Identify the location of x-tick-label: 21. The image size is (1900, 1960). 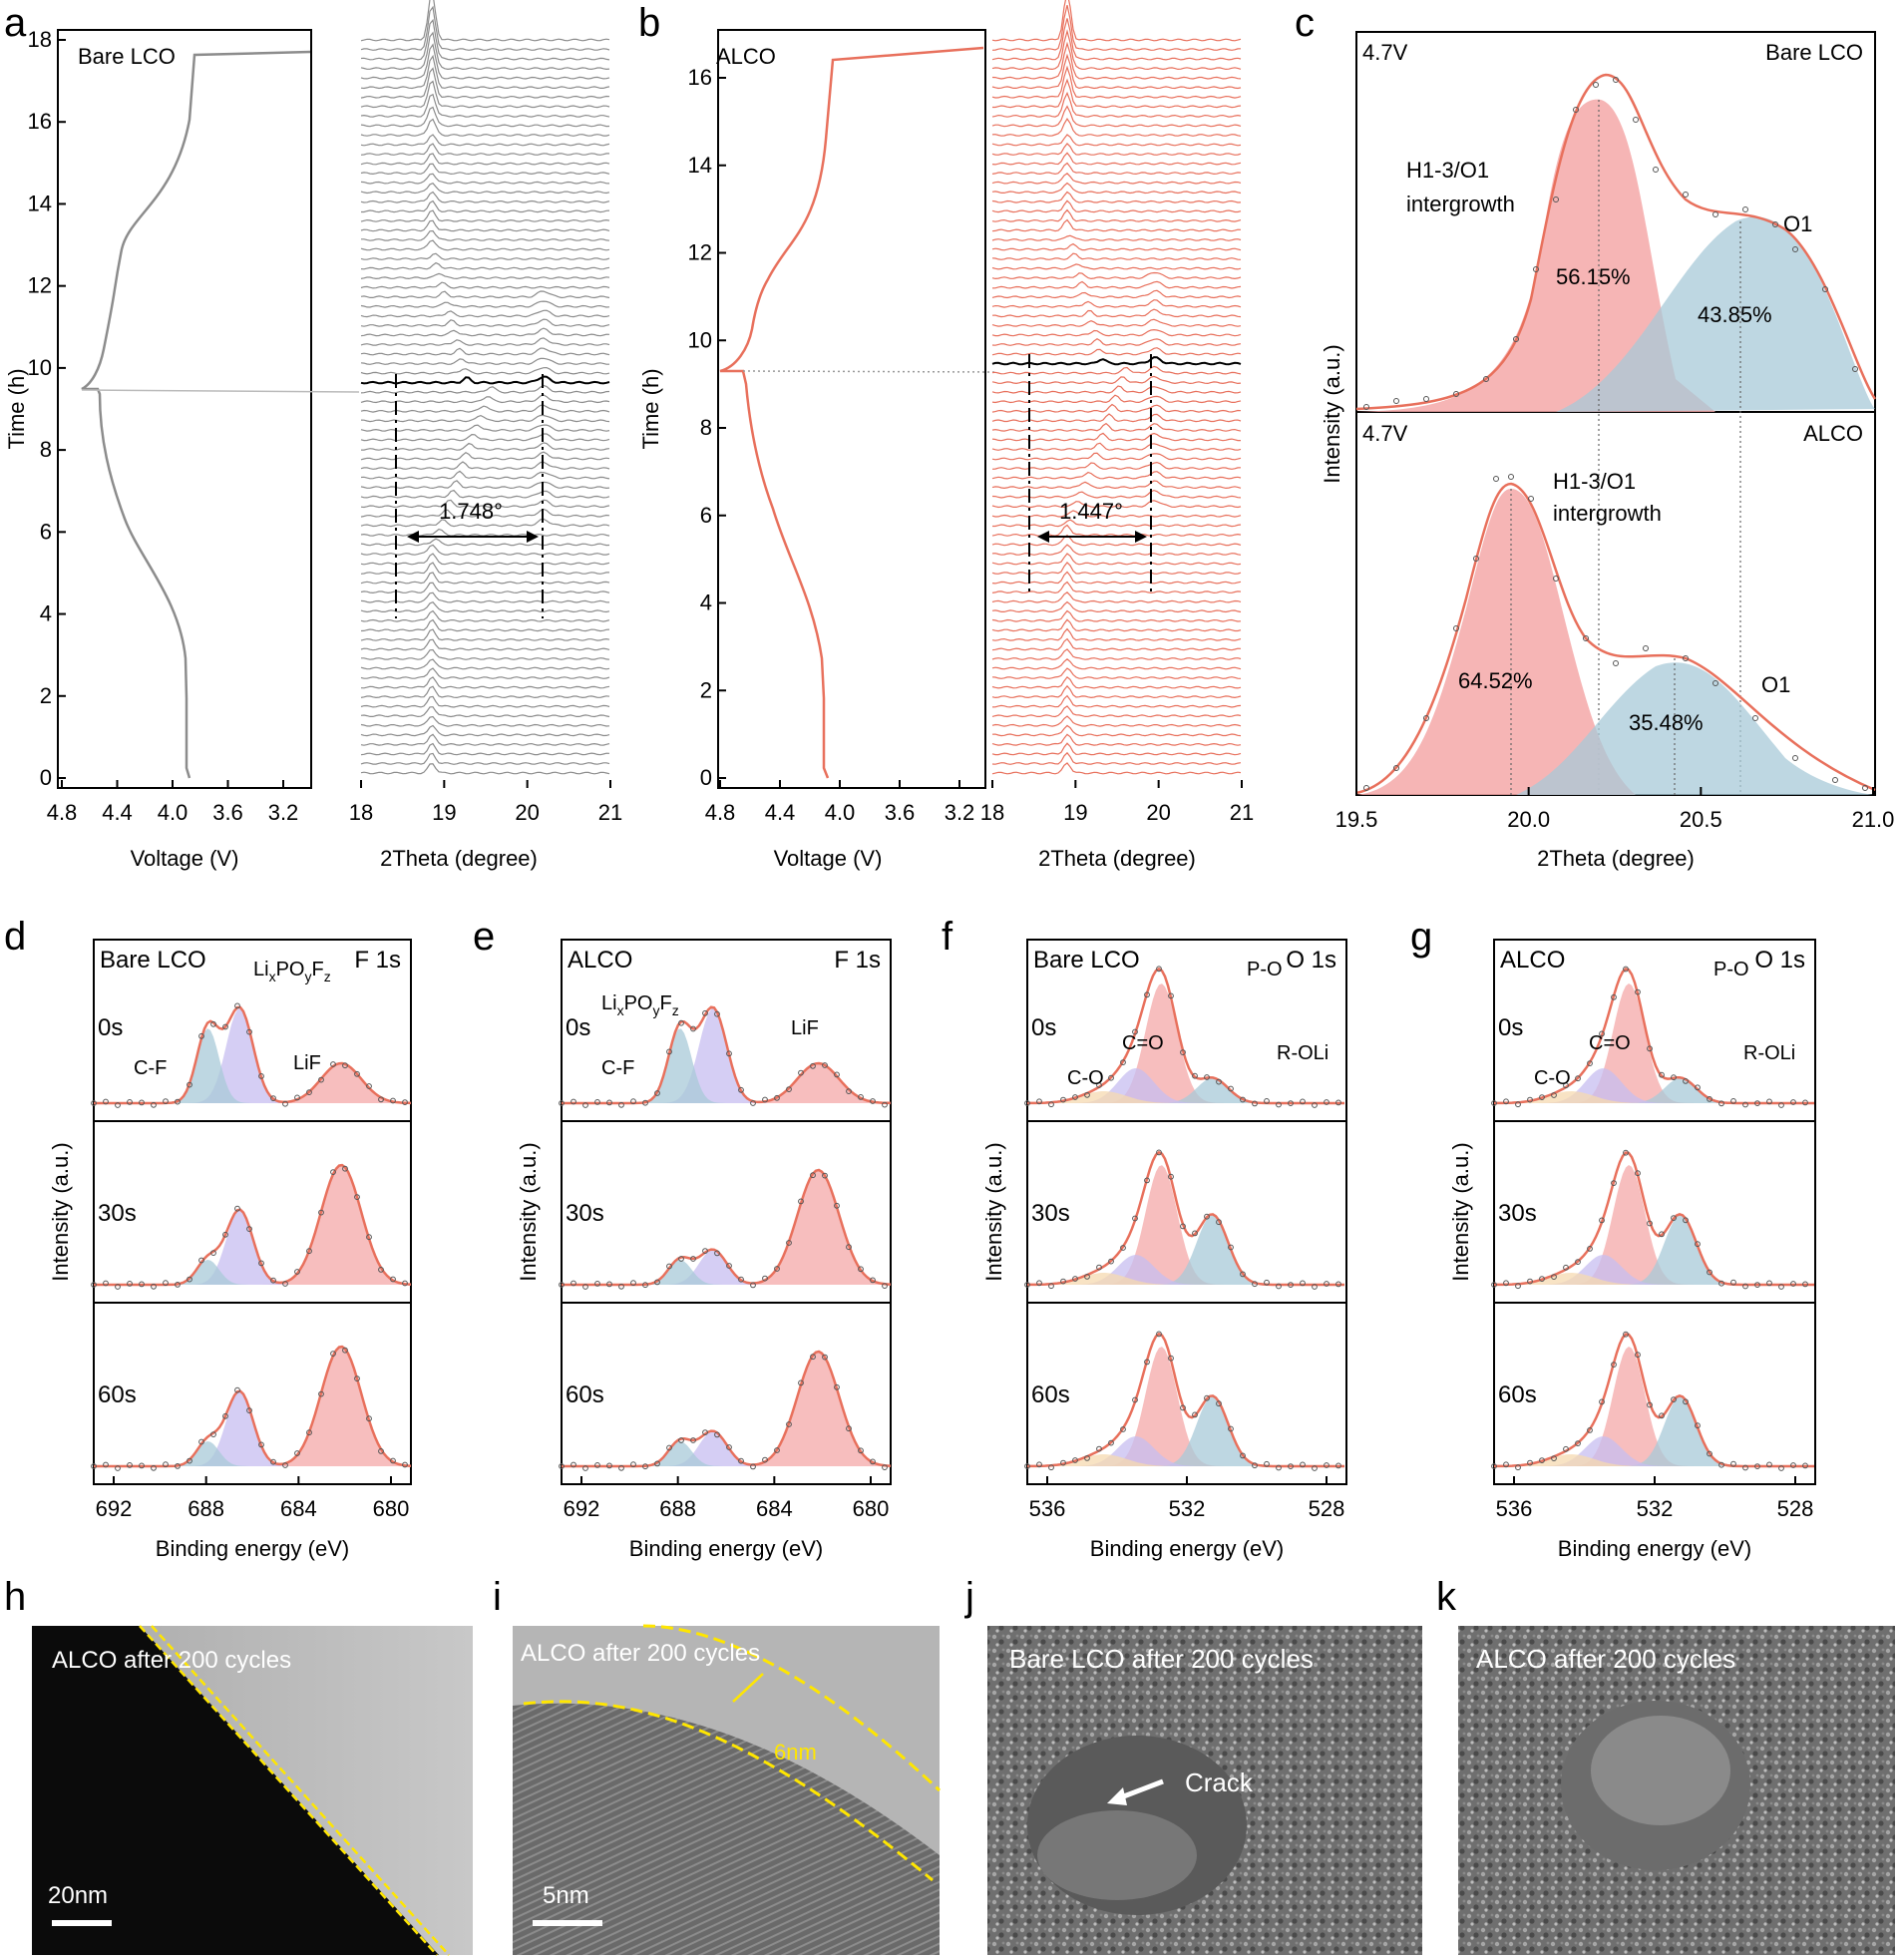
(1242, 813).